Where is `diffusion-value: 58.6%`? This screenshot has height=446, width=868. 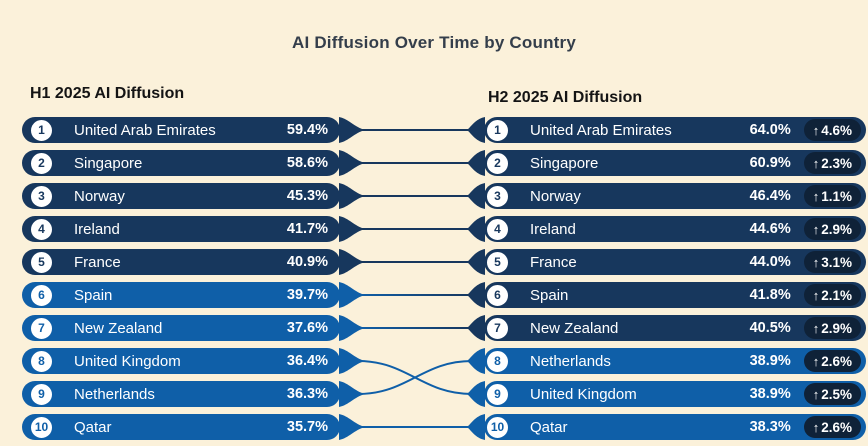
diffusion-value: 58.6% is located at coordinates (307, 163).